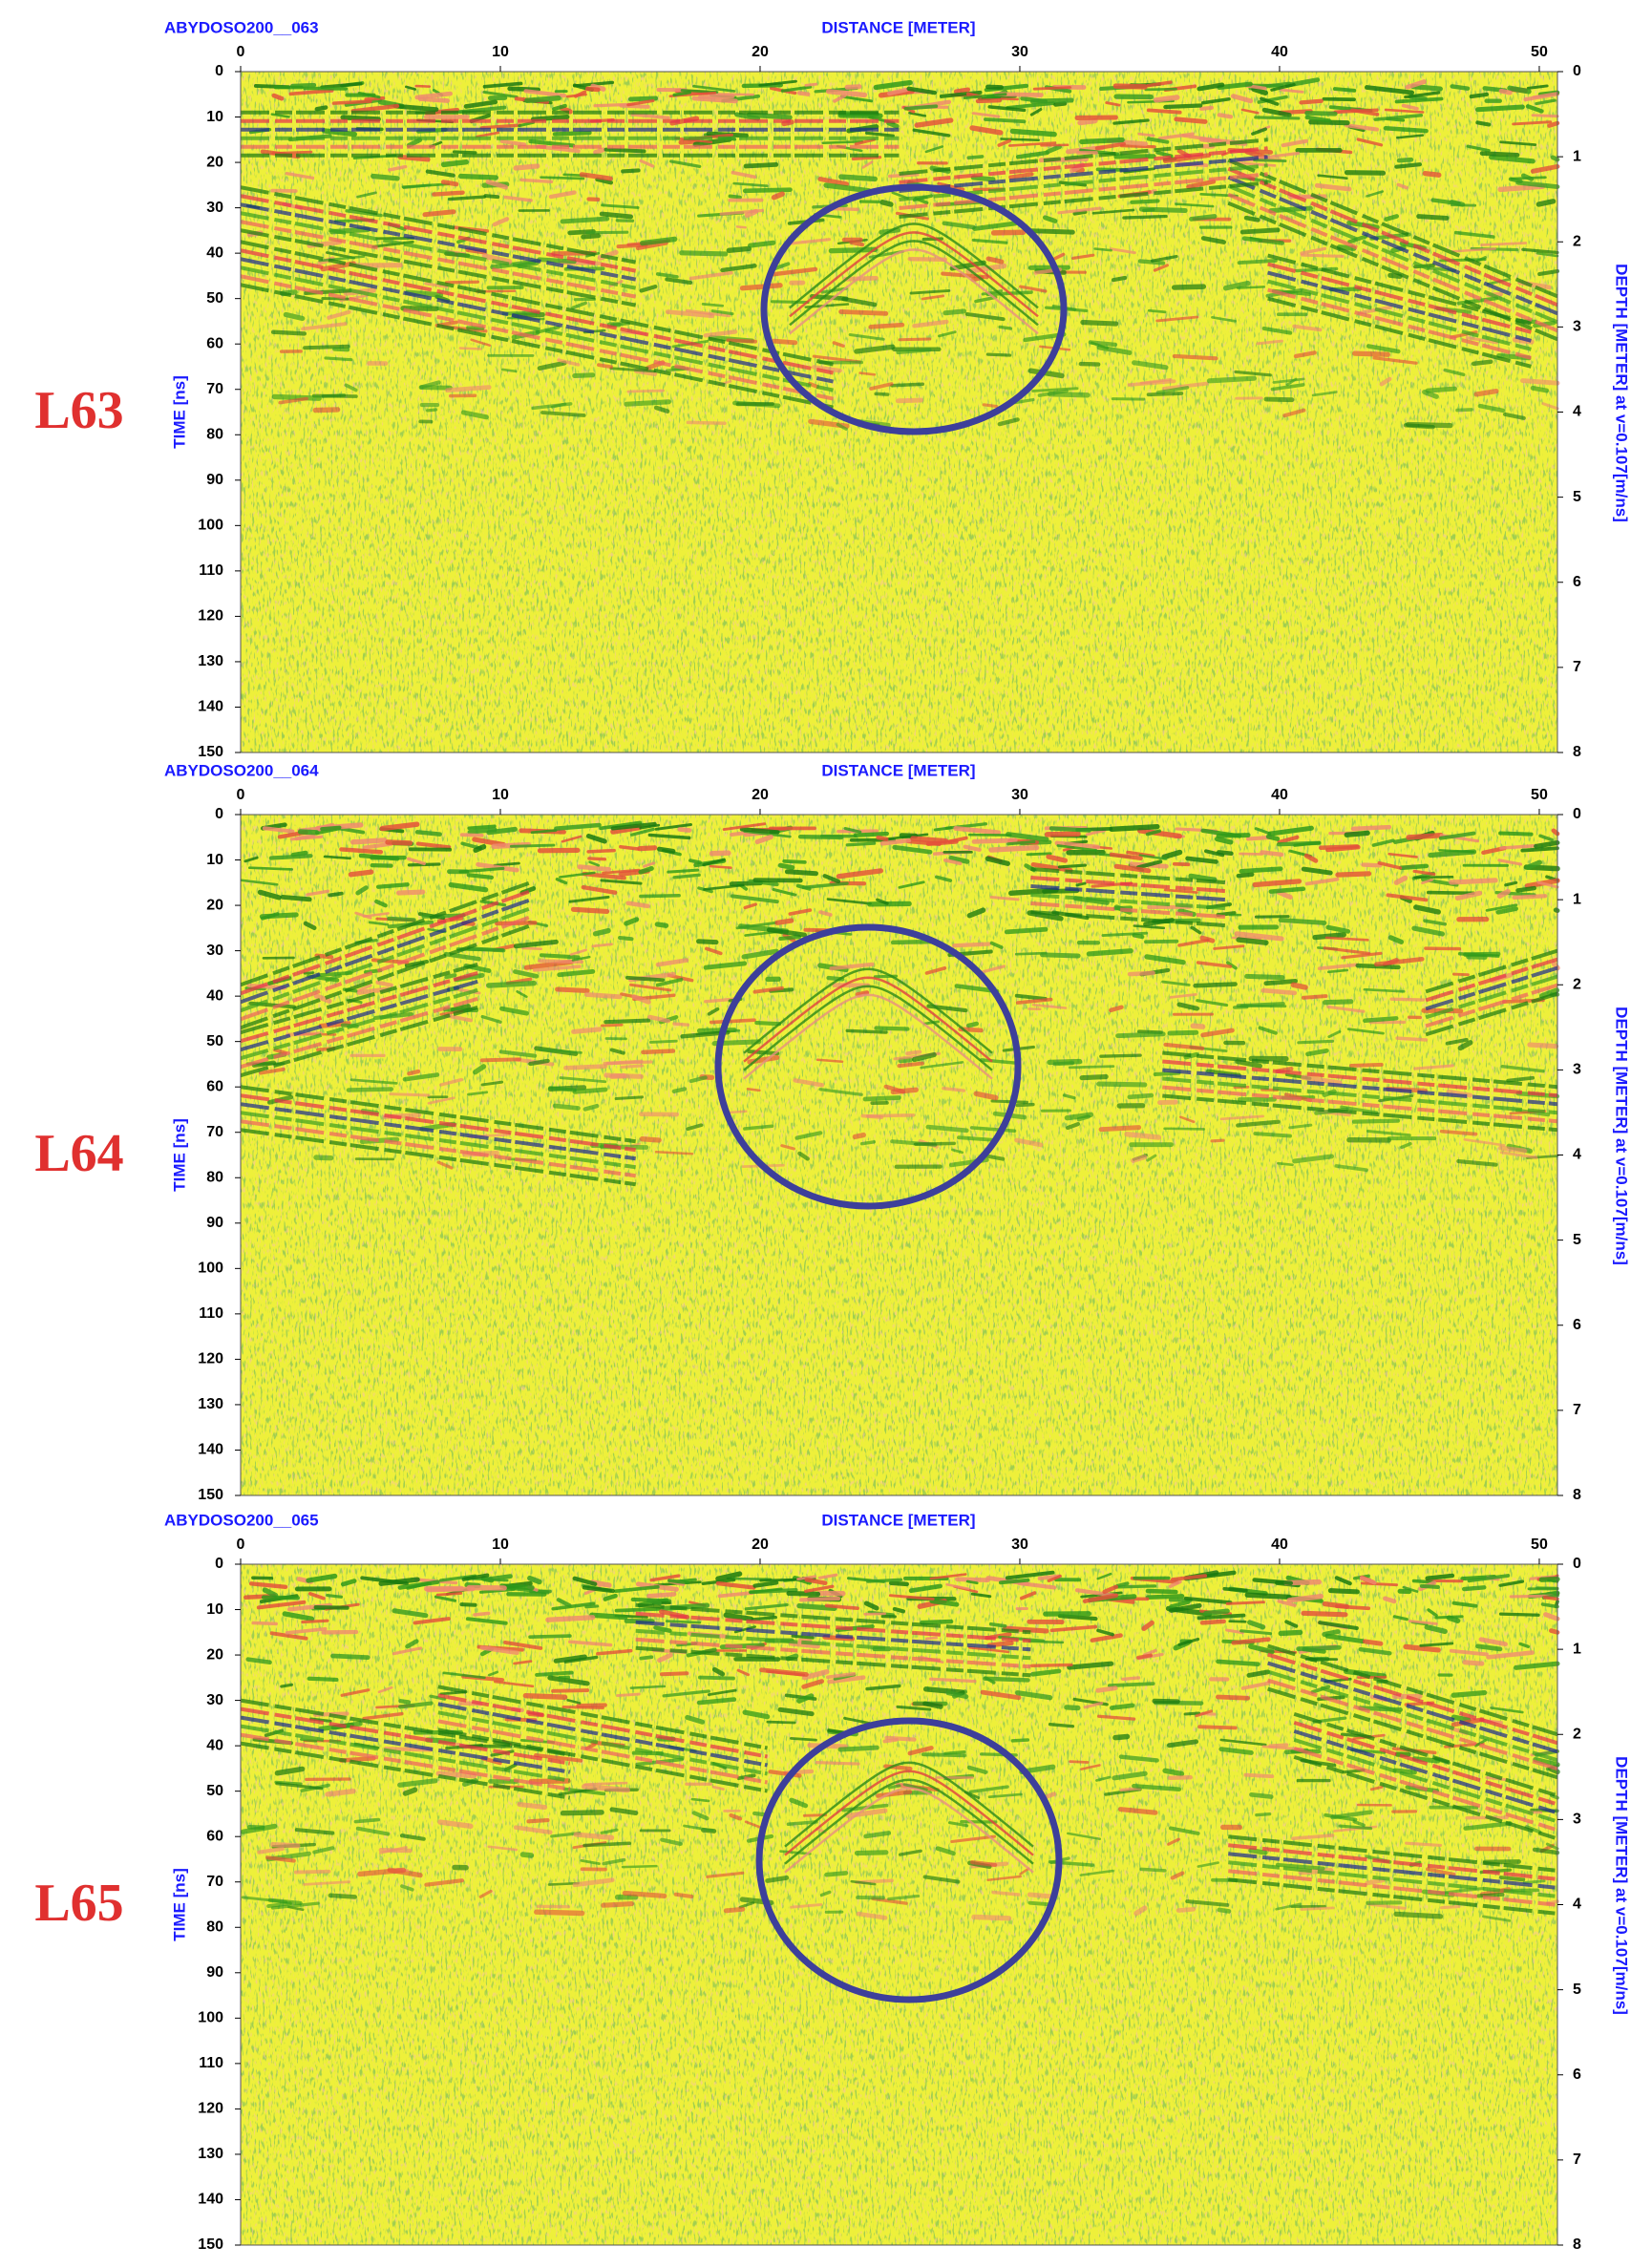 The height and width of the screenshot is (2268, 1652). Describe the element at coordinates (214, 1791) in the screenshot. I see `y-tick-label: 50` at that location.